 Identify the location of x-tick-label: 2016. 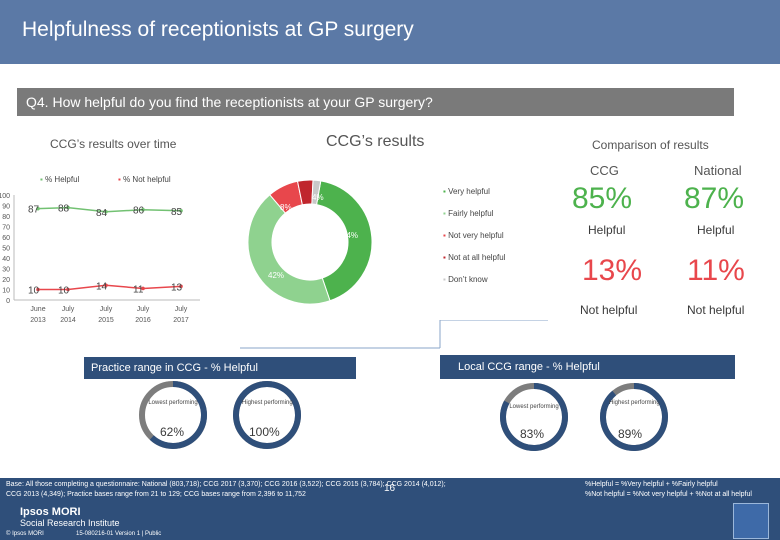
(143, 320).